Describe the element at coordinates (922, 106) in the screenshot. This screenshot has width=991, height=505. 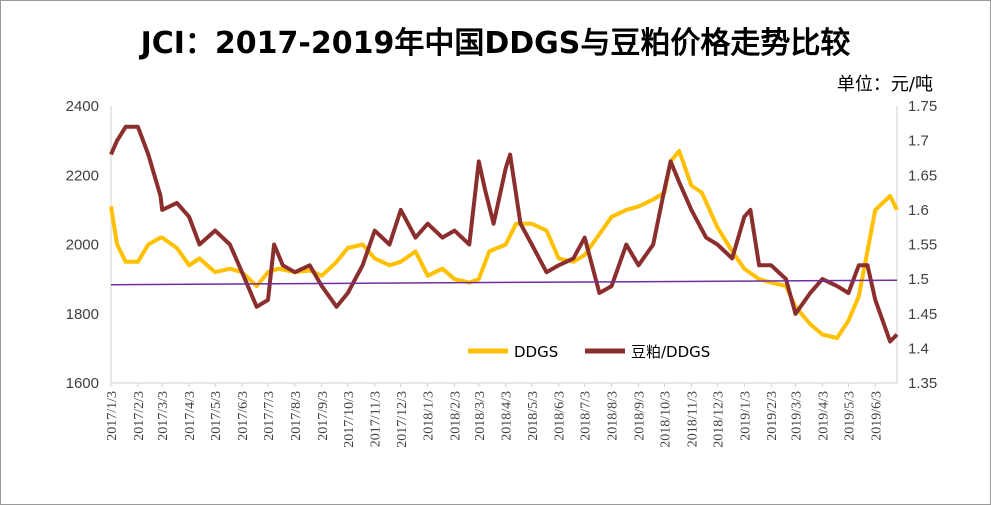
I see `y-right-tick-label: 1.75` at that location.